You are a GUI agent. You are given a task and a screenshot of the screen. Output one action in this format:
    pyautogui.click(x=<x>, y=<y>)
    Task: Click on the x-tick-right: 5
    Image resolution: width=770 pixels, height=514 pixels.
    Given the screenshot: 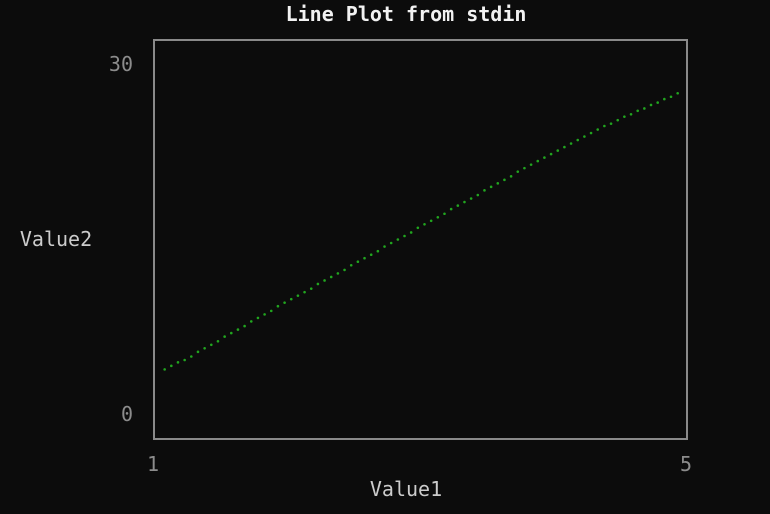 What is the action you would take?
    pyautogui.click(x=686, y=464)
    